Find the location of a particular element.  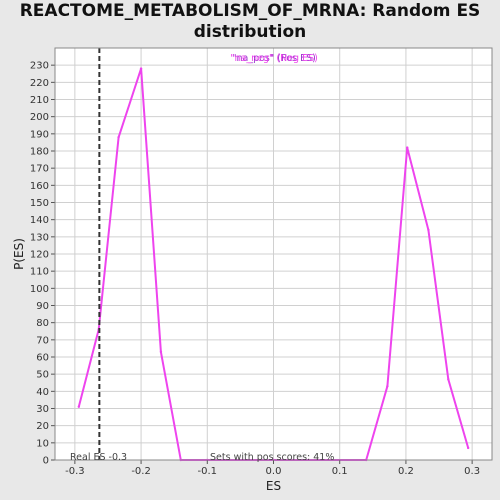

chart-title-line1: REACTOME_METABOLISM_OF_MRNA: Random ES is located at coordinates (250, 11).